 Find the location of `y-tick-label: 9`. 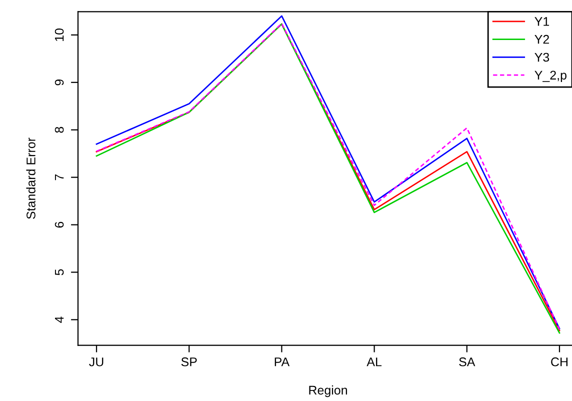

y-tick-label: 9 is located at coordinates (59, 83).